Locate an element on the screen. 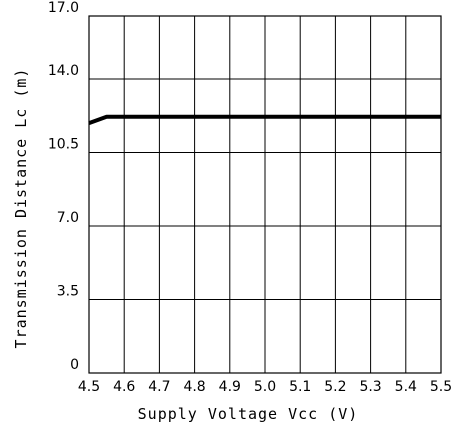 This screenshot has width=464, height=430. x-tick-labels: 4.5 4.6 4.7 4.8 4.9 5.0 5.1 5.2 5.3 5.4 5.5 is located at coordinates (265, 387).